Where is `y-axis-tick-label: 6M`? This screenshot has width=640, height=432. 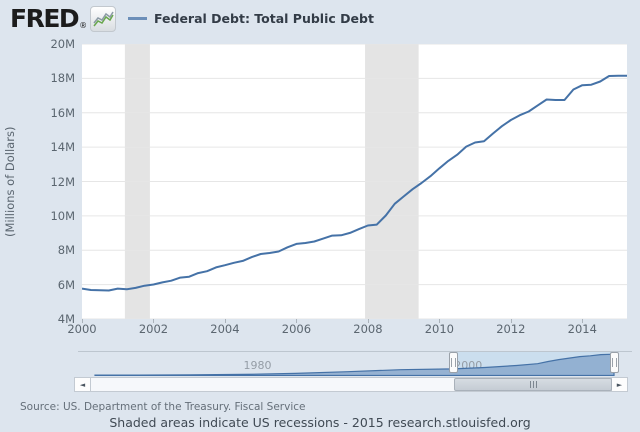
y-axis-tick-label: 6M is located at coordinates (66, 284).